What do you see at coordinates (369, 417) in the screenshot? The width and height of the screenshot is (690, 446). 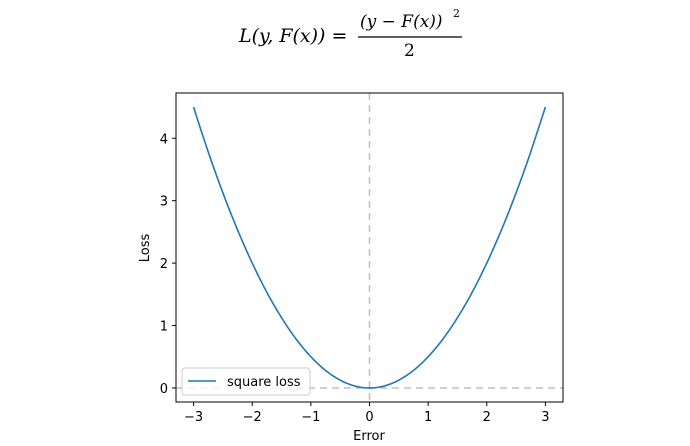 I see `x-tick-label: 0` at bounding box center [369, 417].